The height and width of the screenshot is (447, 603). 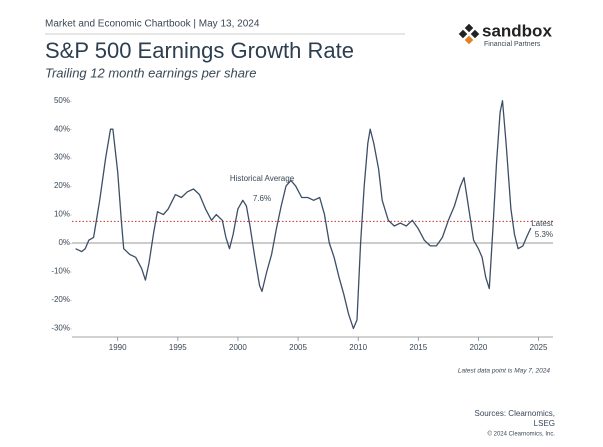 What do you see at coordinates (469, 34) in the screenshot?
I see `logo-icon` at bounding box center [469, 34].